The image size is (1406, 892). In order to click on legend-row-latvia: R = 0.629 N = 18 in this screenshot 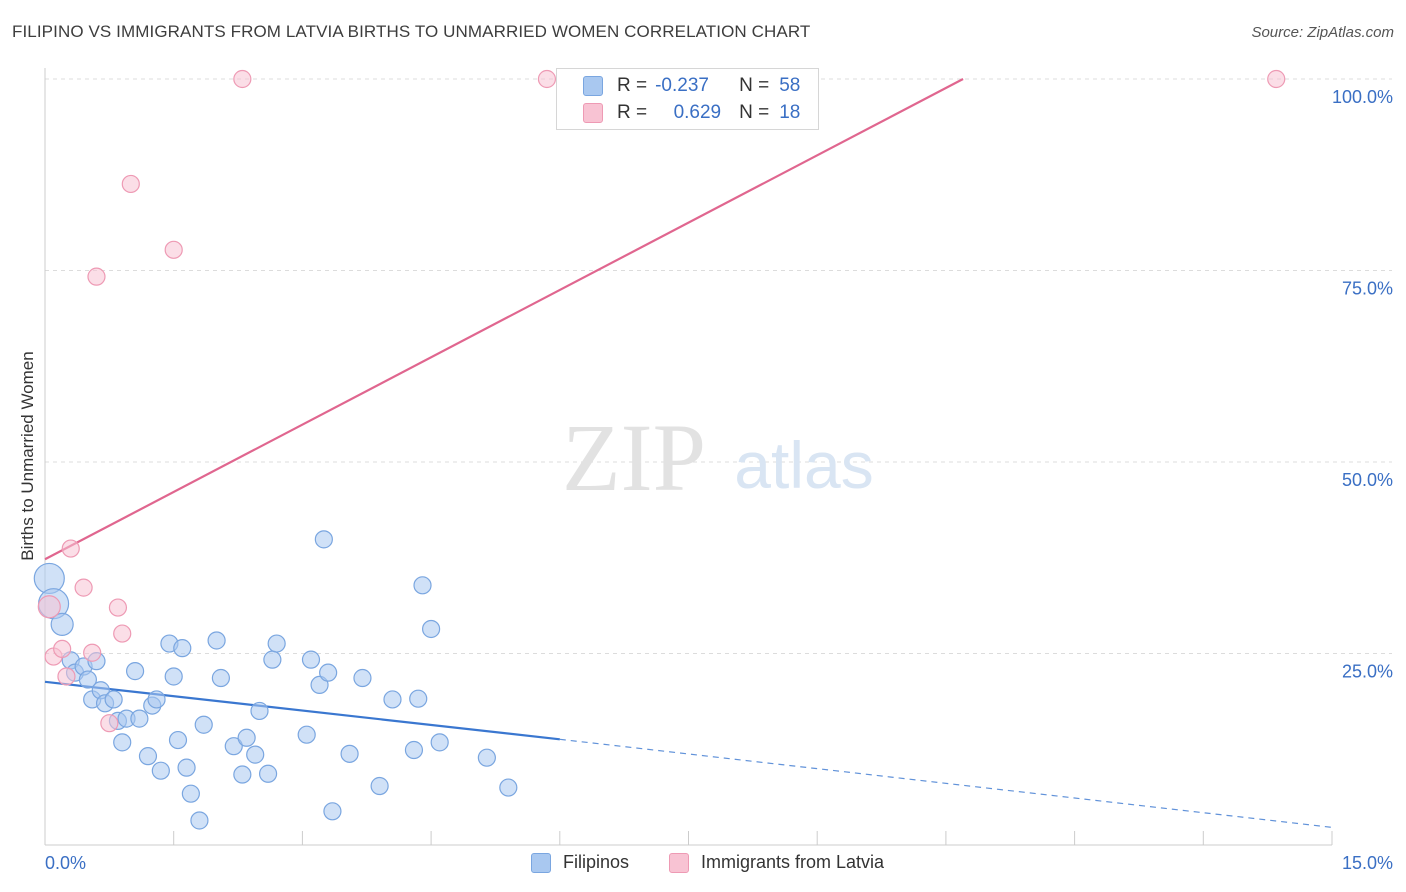, I will do `click(691, 113)`.